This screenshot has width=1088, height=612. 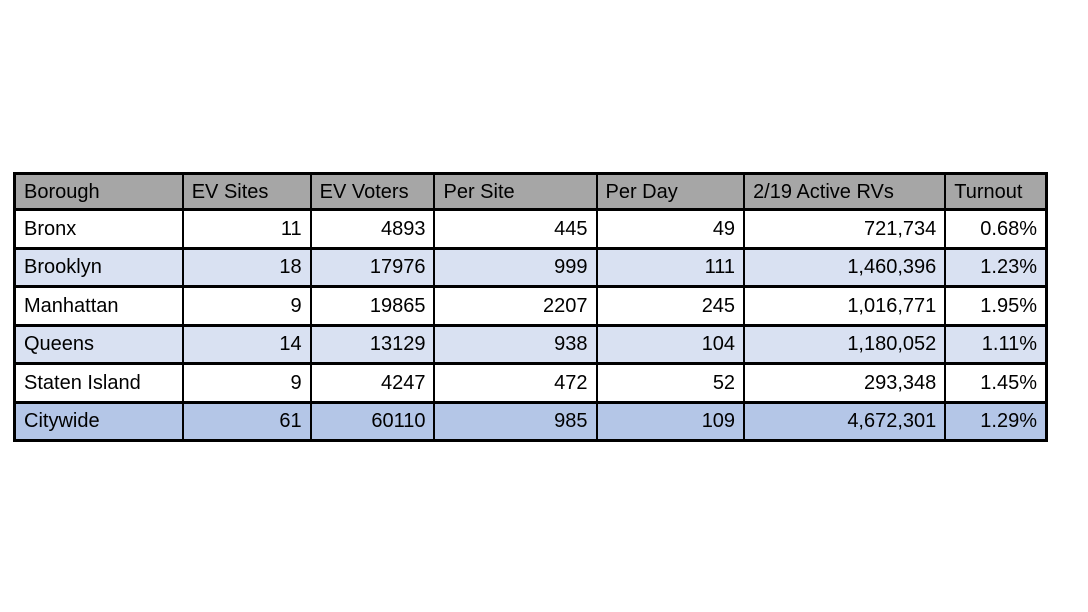 What do you see at coordinates (670, 306) in the screenshot?
I see `cell-per-day: 245` at bounding box center [670, 306].